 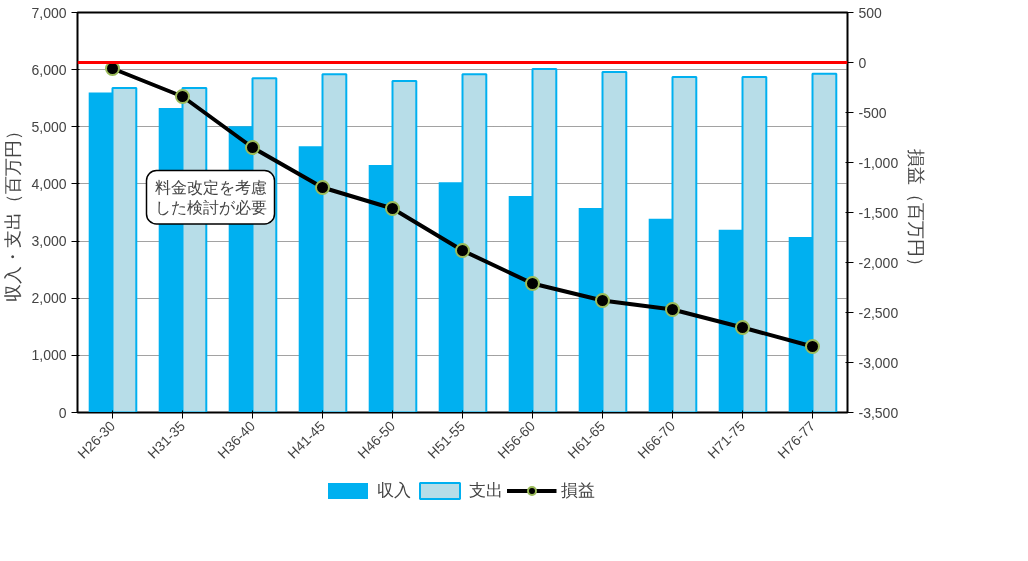 I want to click on y-tick-label: 6,000, so click(x=49, y=69).